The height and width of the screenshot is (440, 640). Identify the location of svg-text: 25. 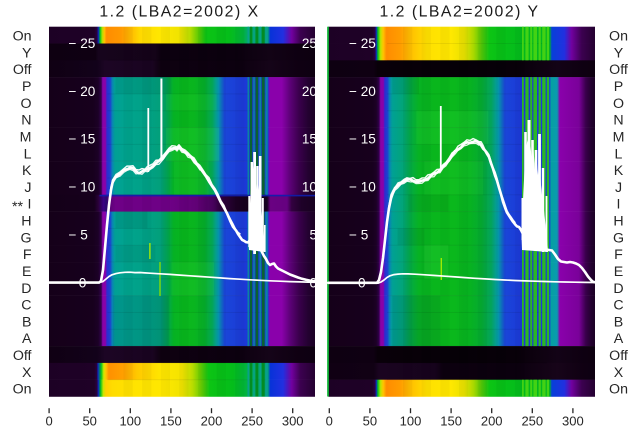
(309, 43).